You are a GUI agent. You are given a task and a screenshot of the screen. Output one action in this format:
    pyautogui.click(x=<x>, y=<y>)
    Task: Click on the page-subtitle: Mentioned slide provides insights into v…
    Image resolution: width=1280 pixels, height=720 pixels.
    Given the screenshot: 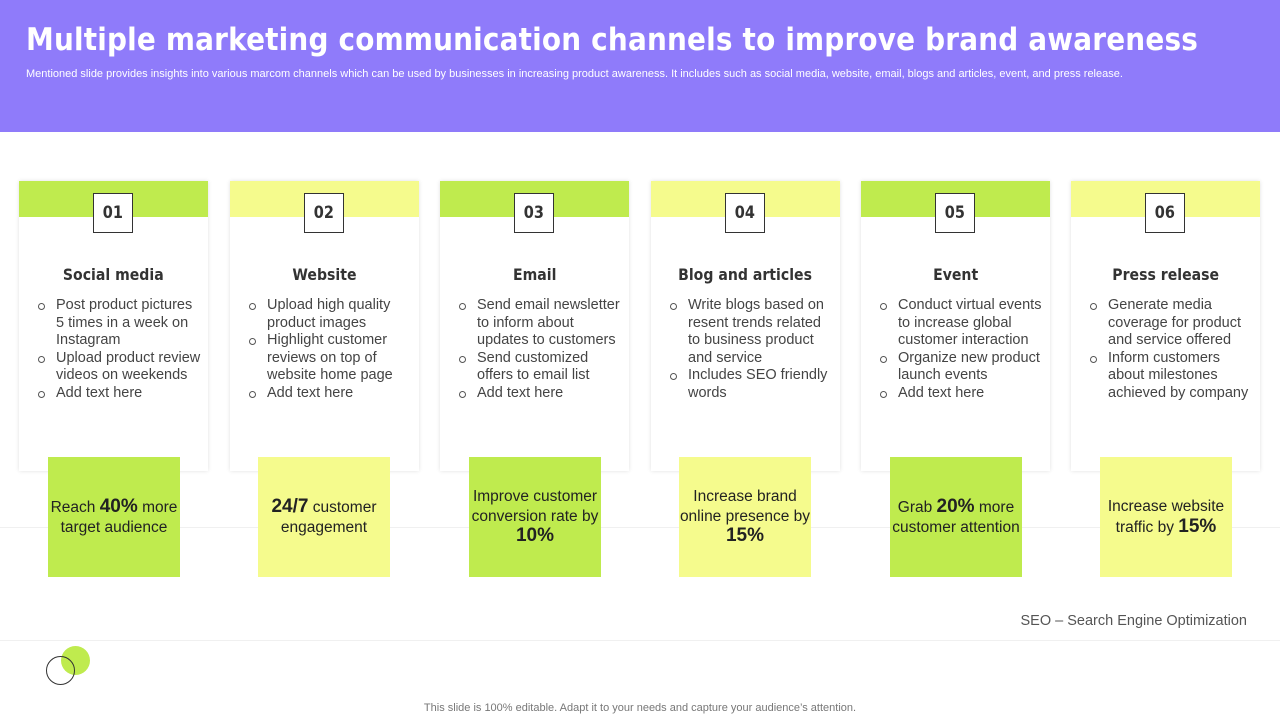 What is the action you would take?
    pyautogui.click(x=574, y=74)
    